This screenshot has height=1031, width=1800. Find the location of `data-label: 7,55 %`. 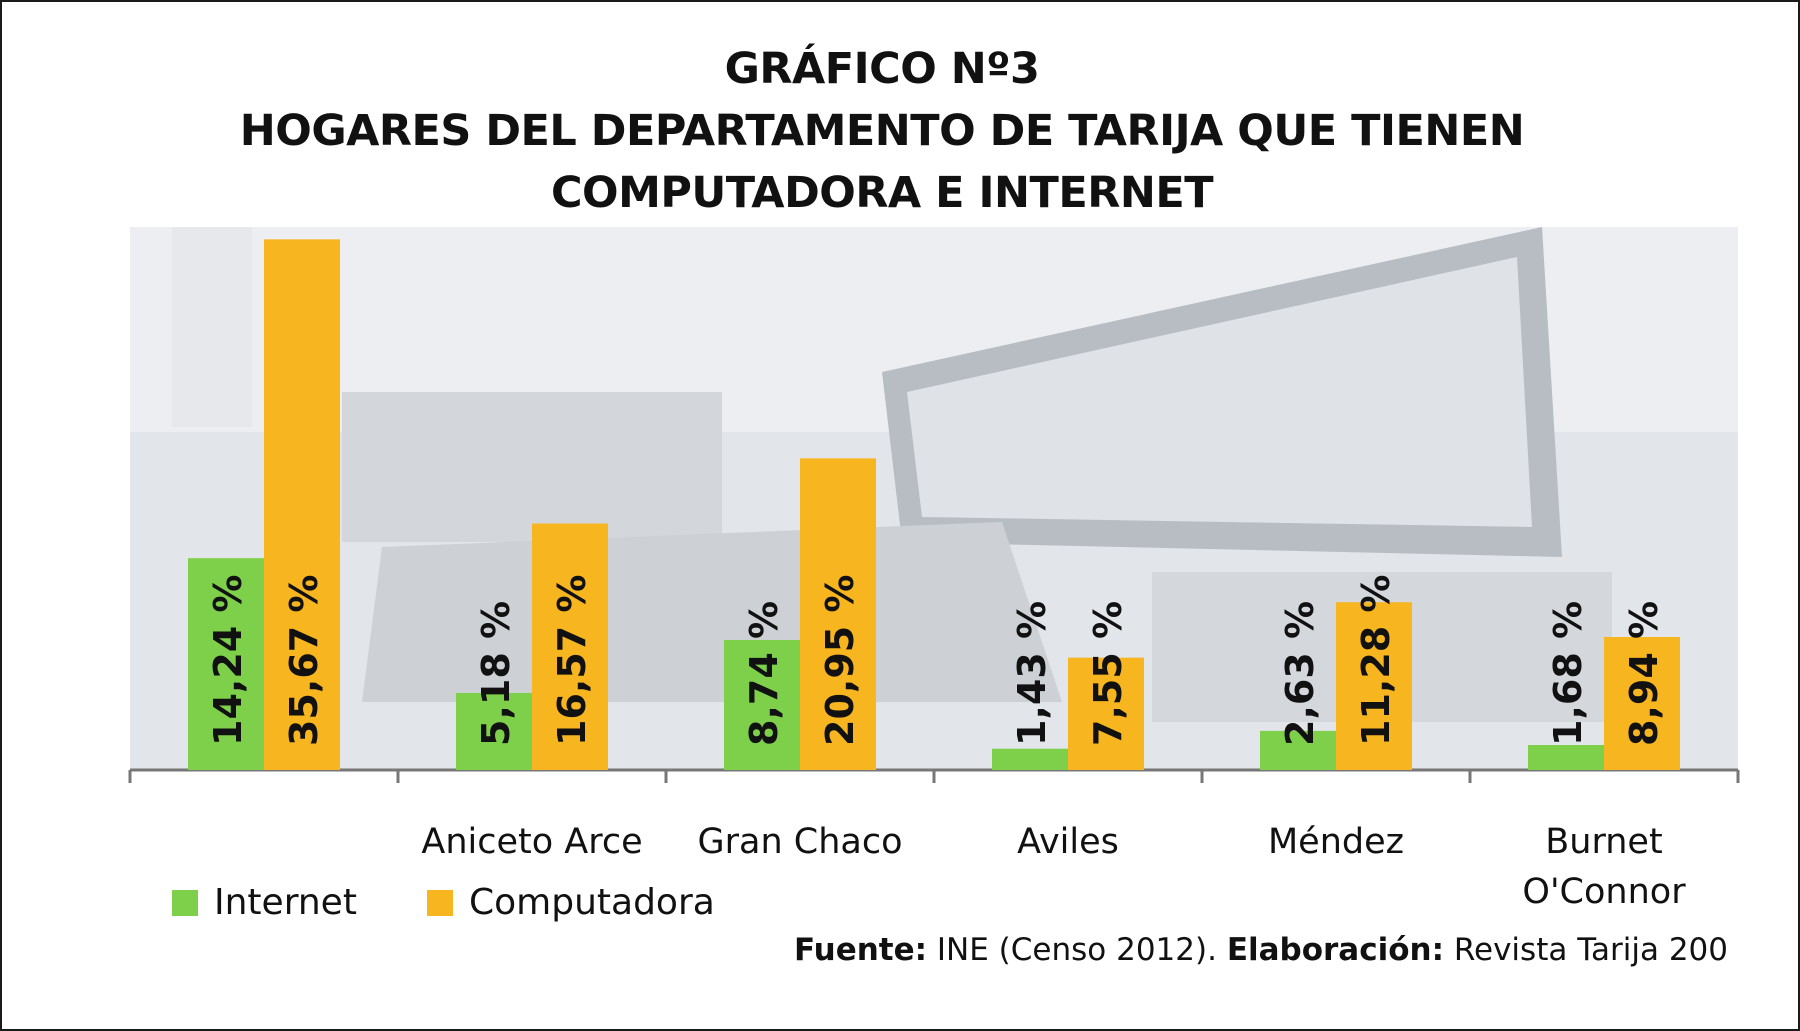

data-label: 7,55 % is located at coordinates (1108, 673).